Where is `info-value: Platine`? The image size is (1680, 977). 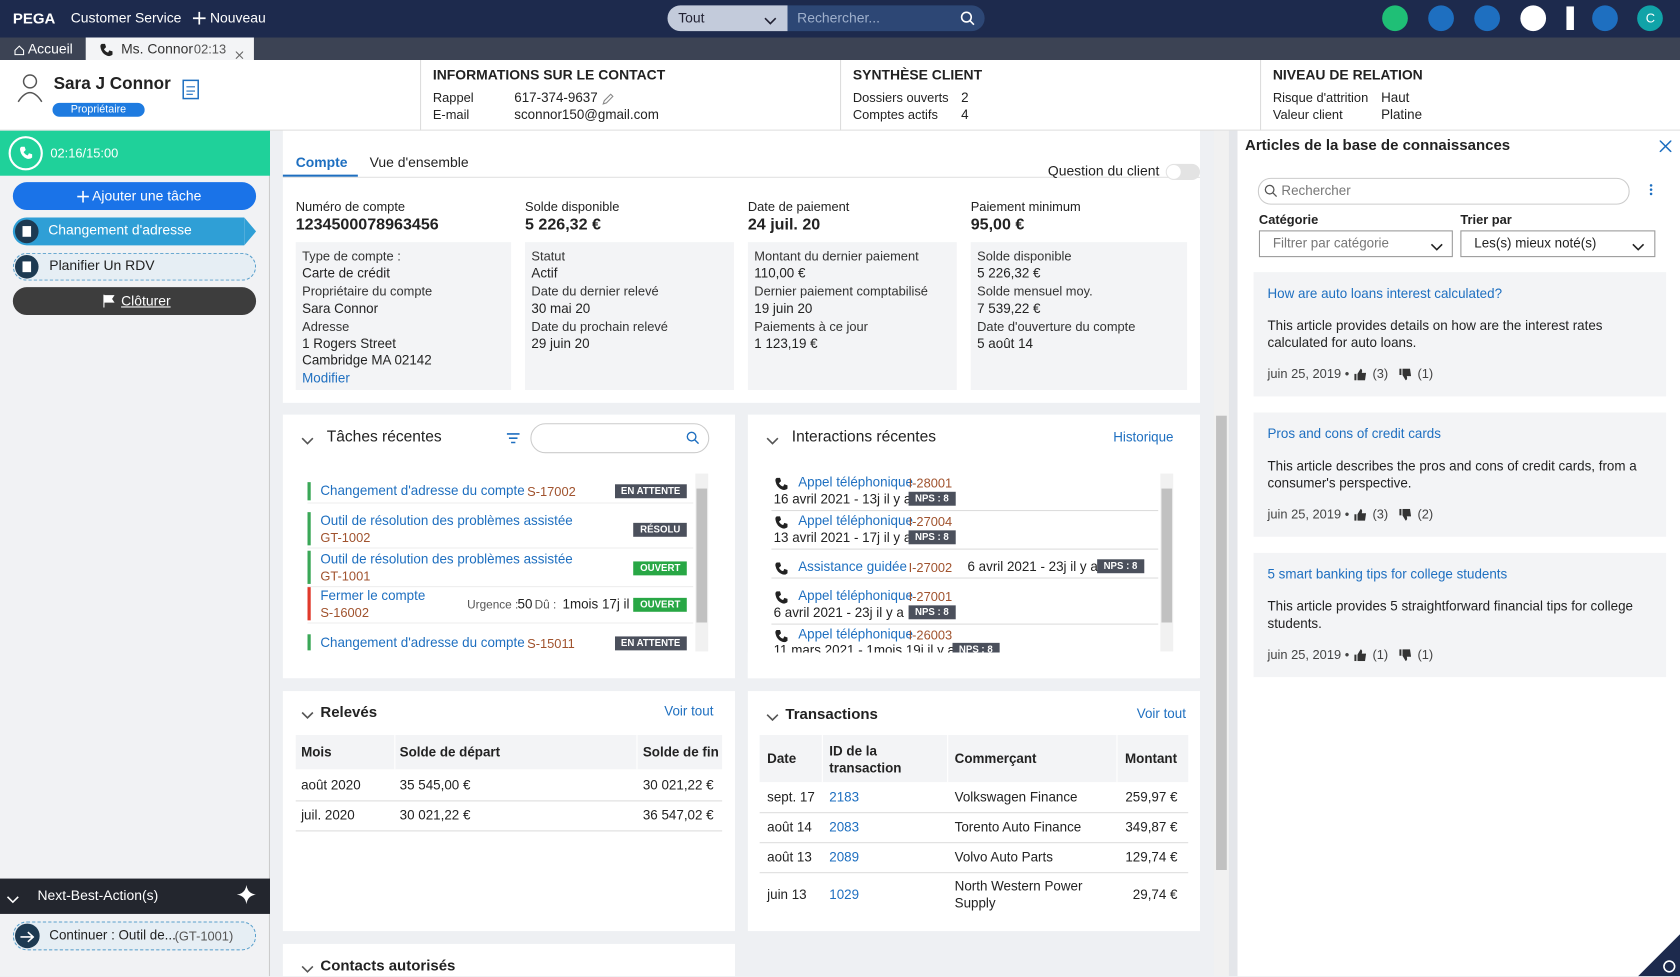
info-value: Platine is located at coordinates (1402, 115).